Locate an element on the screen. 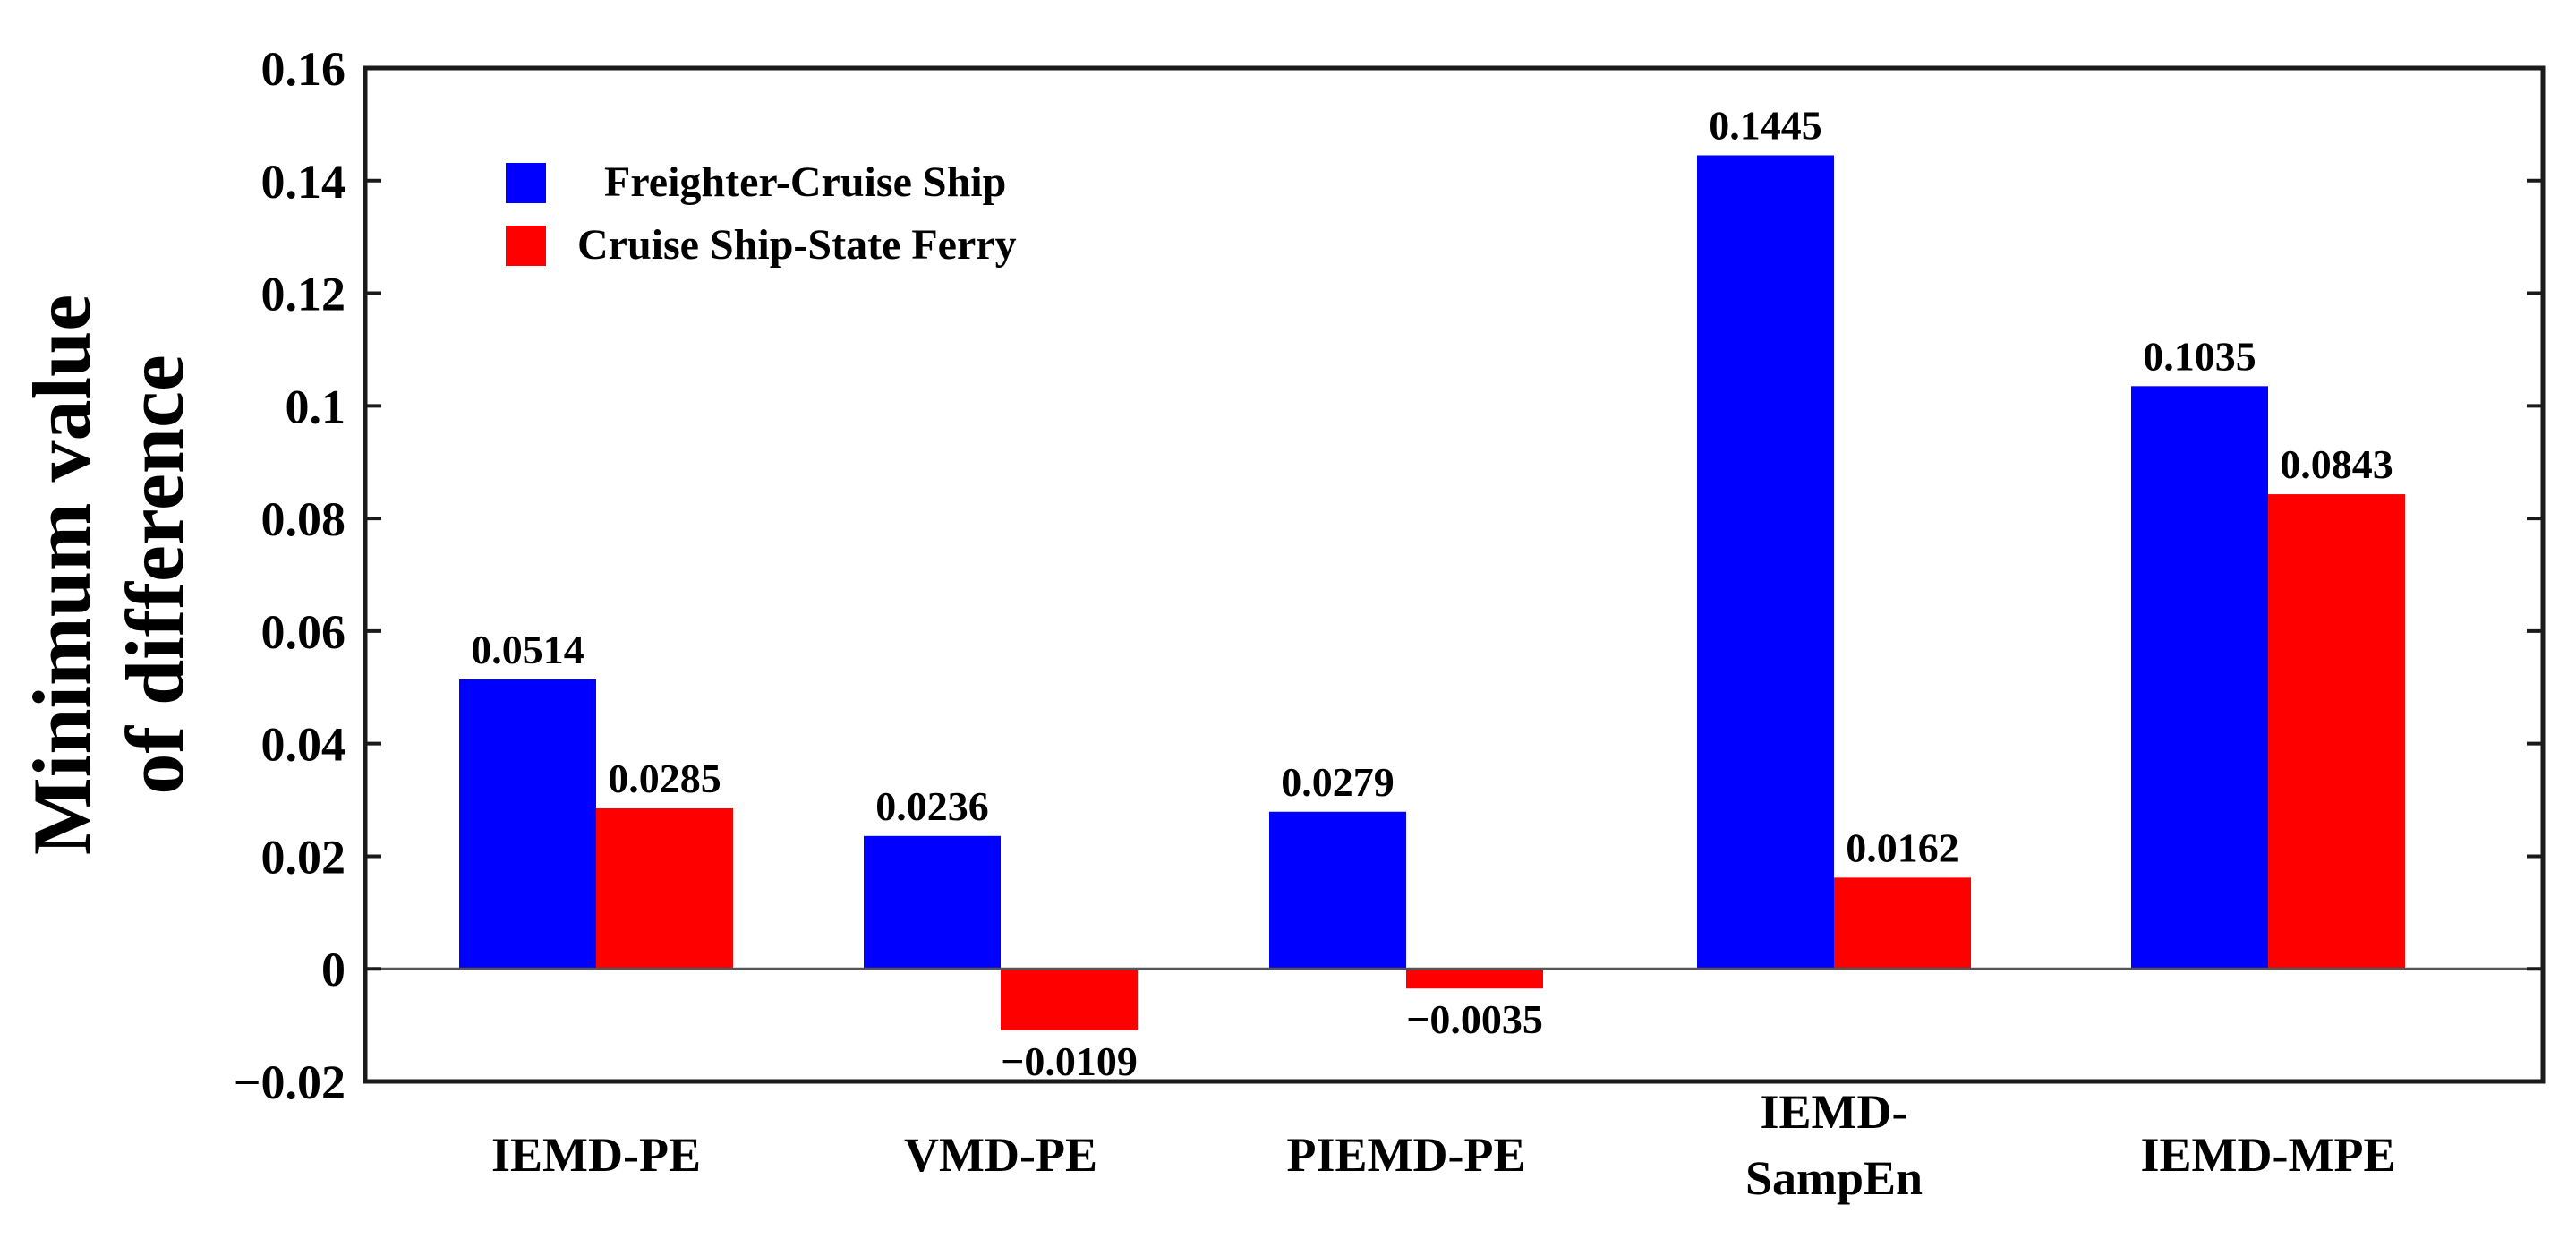  category-labels: IEMD-PE VMD-PE PIEMD-PE IEMD- SampEn IEMD-MPE is located at coordinates (1443, 1145).